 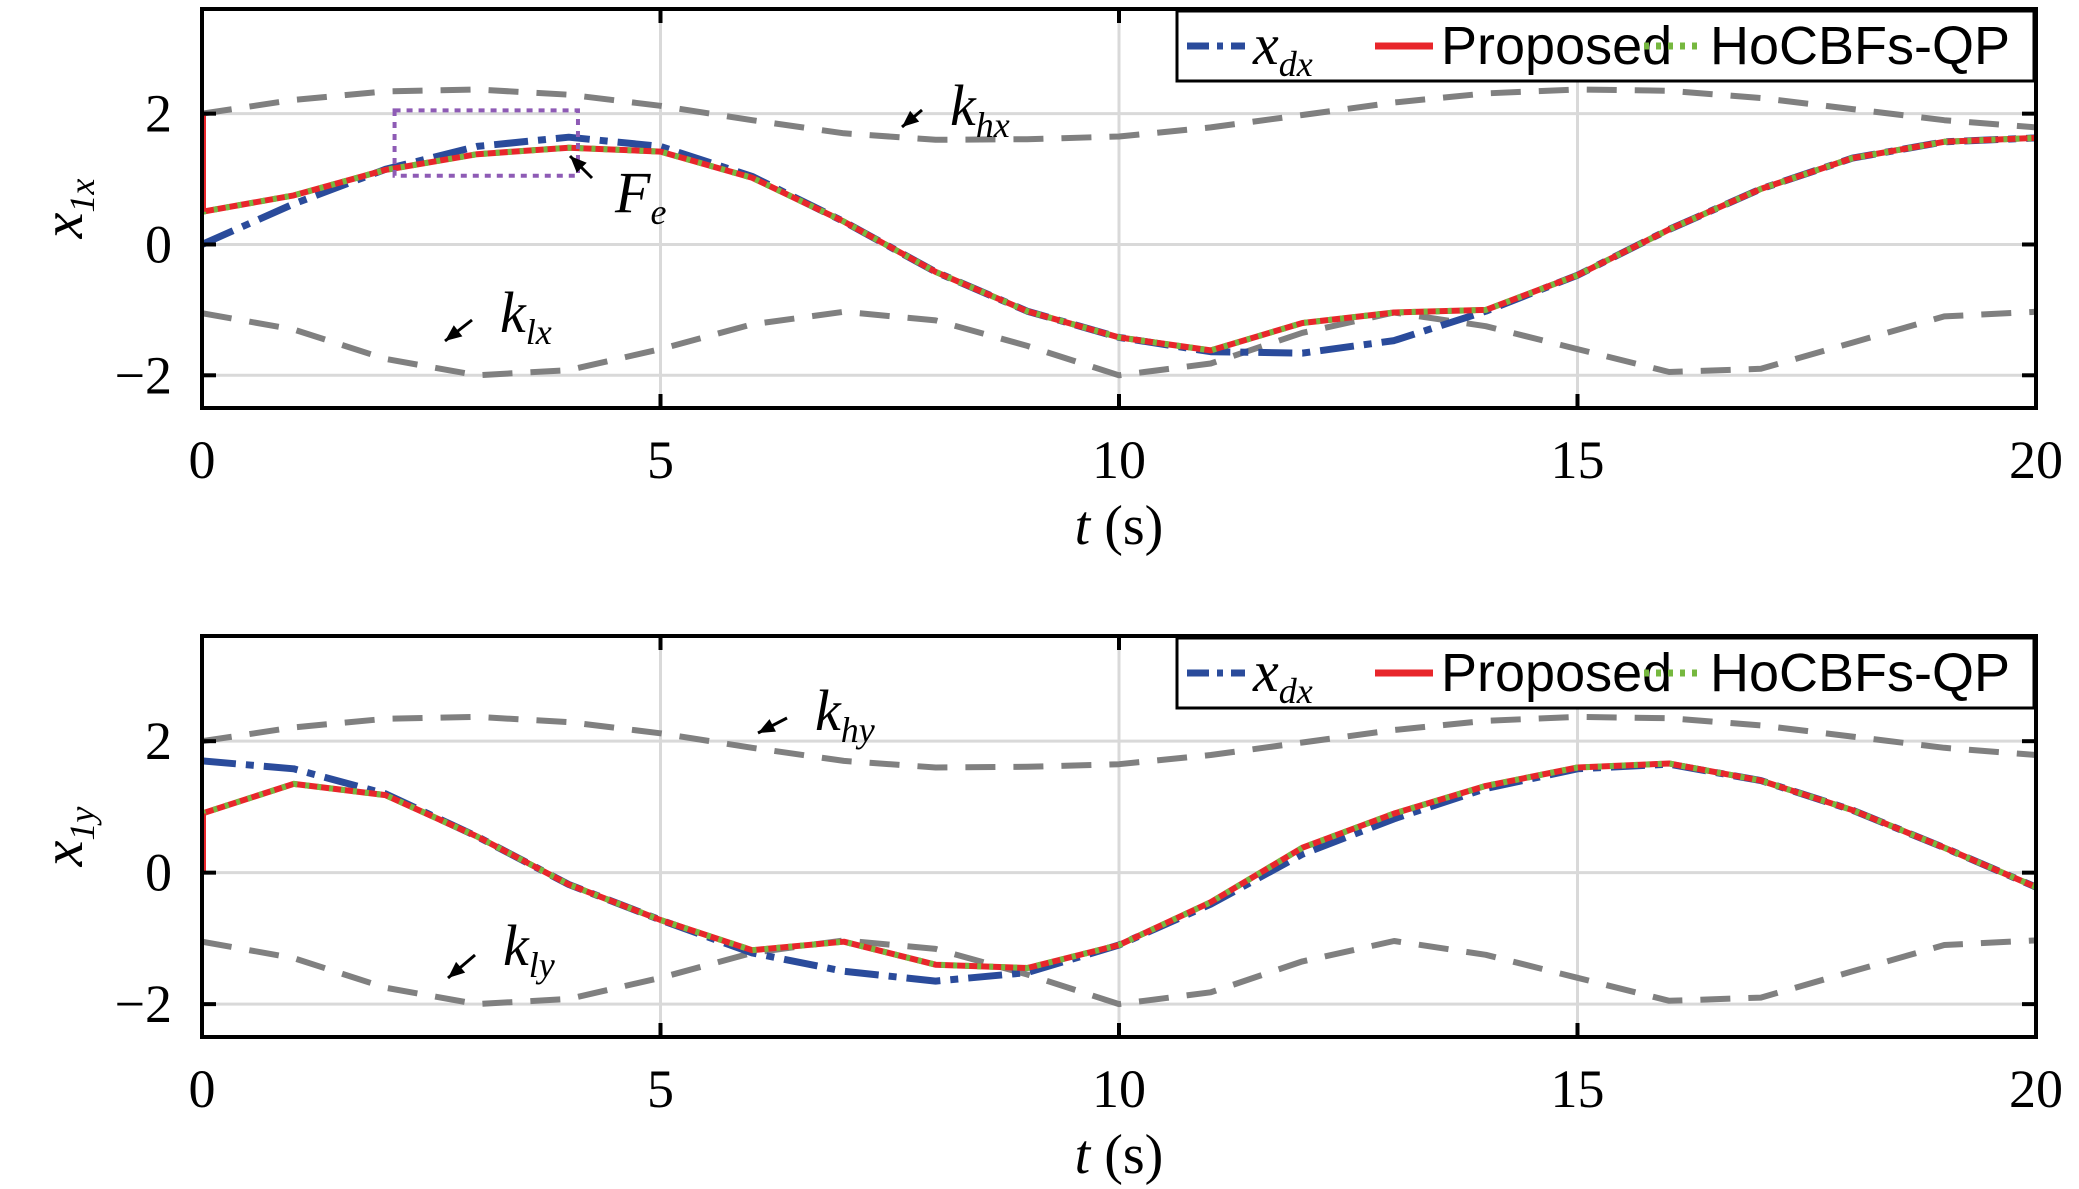 I want to click on annotation-khy: khy, so click(x=845, y=714).